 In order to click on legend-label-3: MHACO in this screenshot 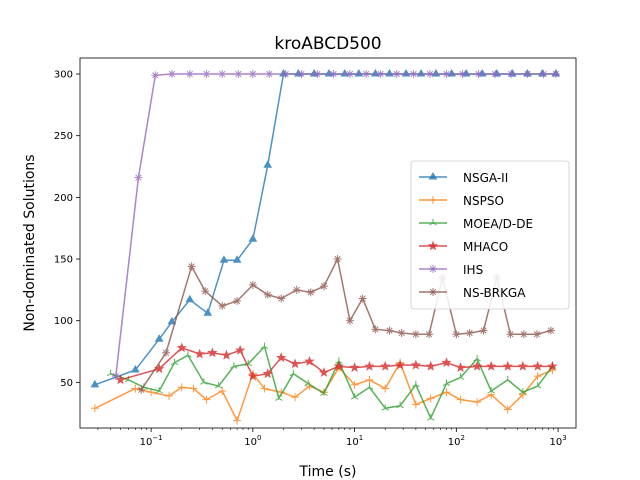, I will do `click(485, 247)`.